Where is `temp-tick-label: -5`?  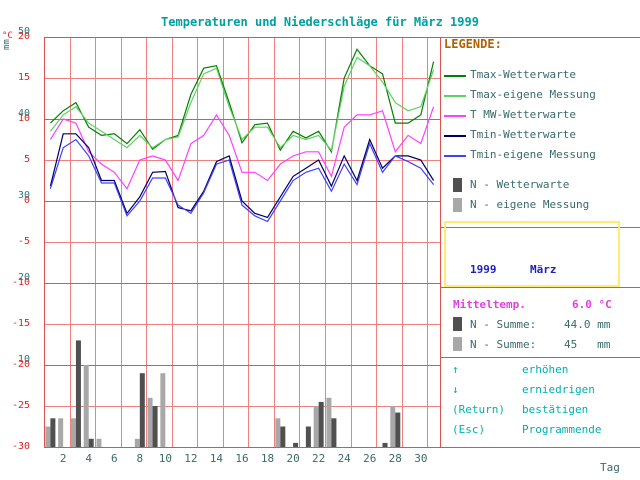
temp-tick-label: -5 is located at coordinates (23, 241).